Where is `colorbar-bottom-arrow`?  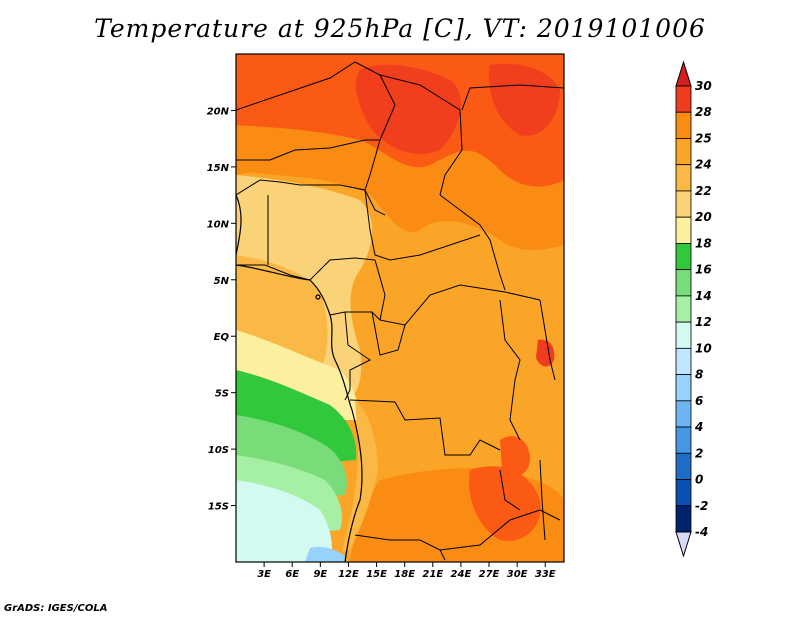 colorbar-bottom-arrow is located at coordinates (683, 544).